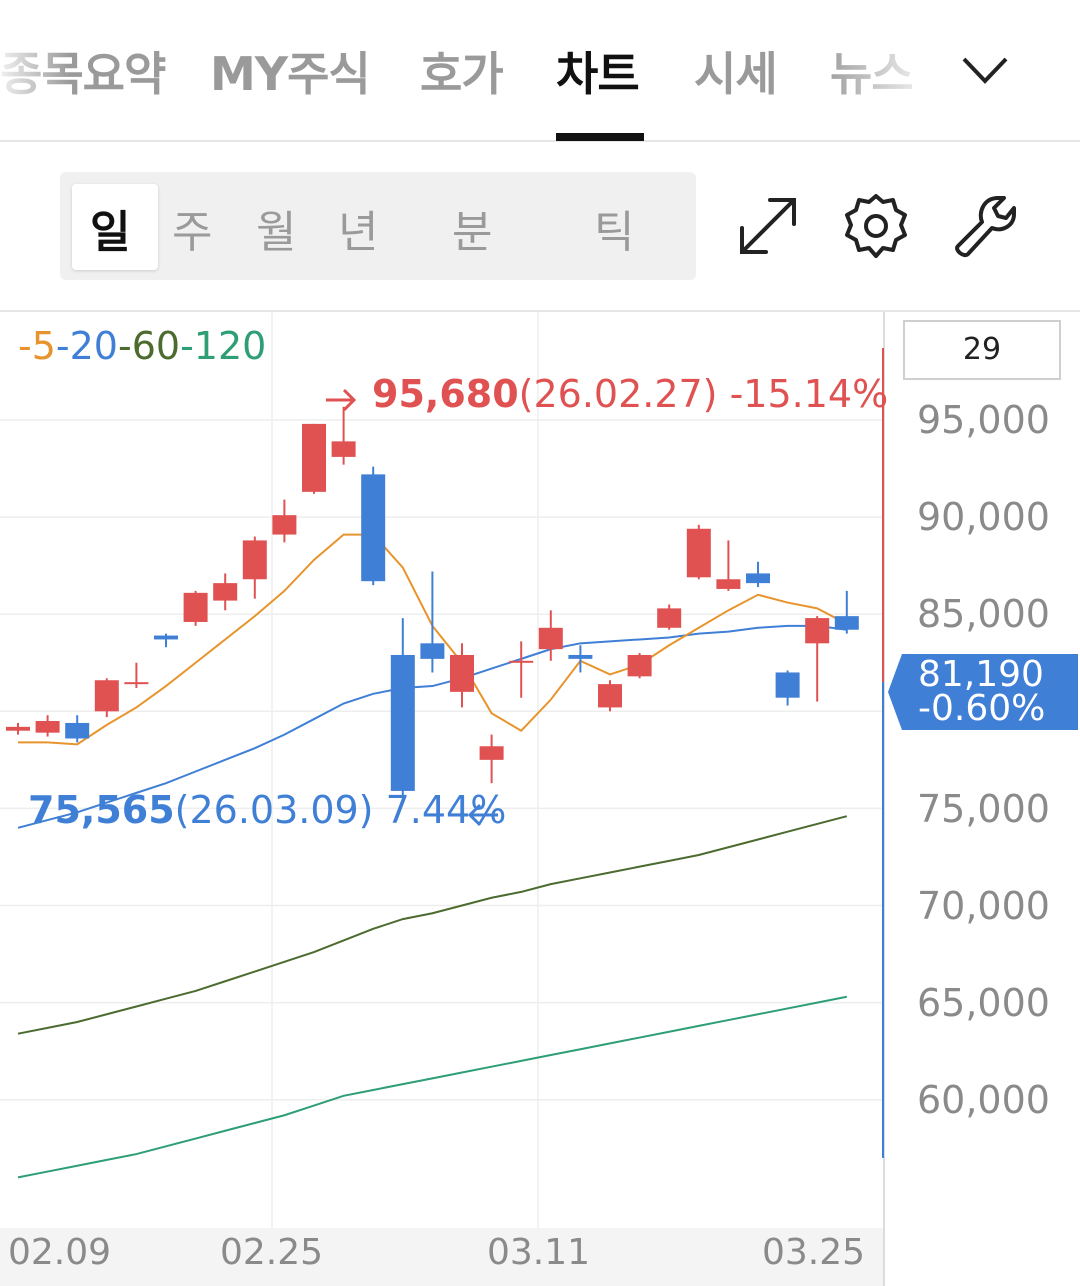 This screenshot has height=1286, width=1080. Describe the element at coordinates (358, 232) in the screenshot. I see `period-year: 년` at that location.